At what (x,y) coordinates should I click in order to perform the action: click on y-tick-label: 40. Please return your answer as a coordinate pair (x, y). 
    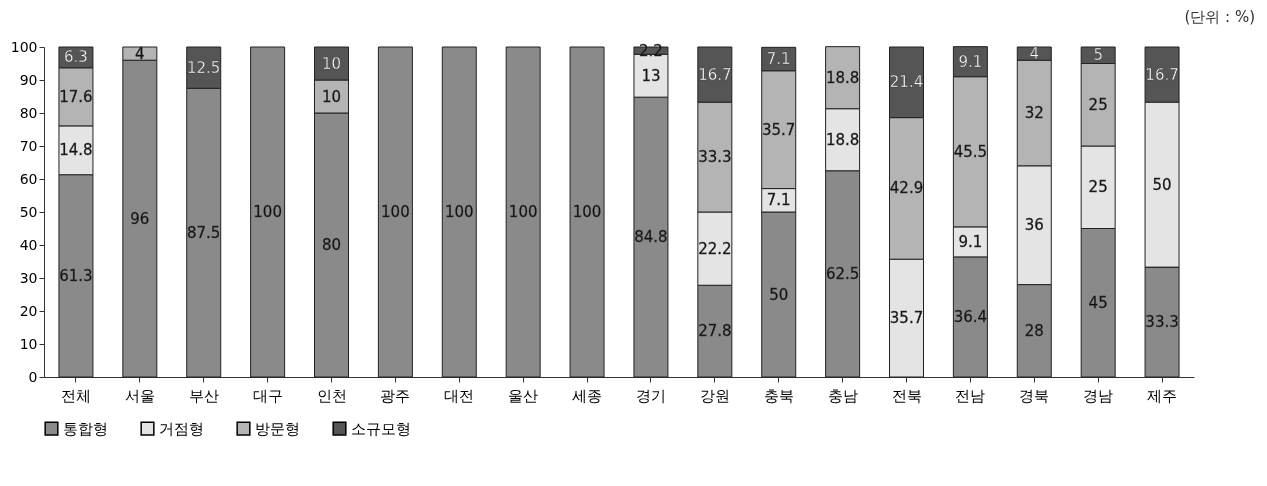
    Looking at the image, I should click on (28, 244).